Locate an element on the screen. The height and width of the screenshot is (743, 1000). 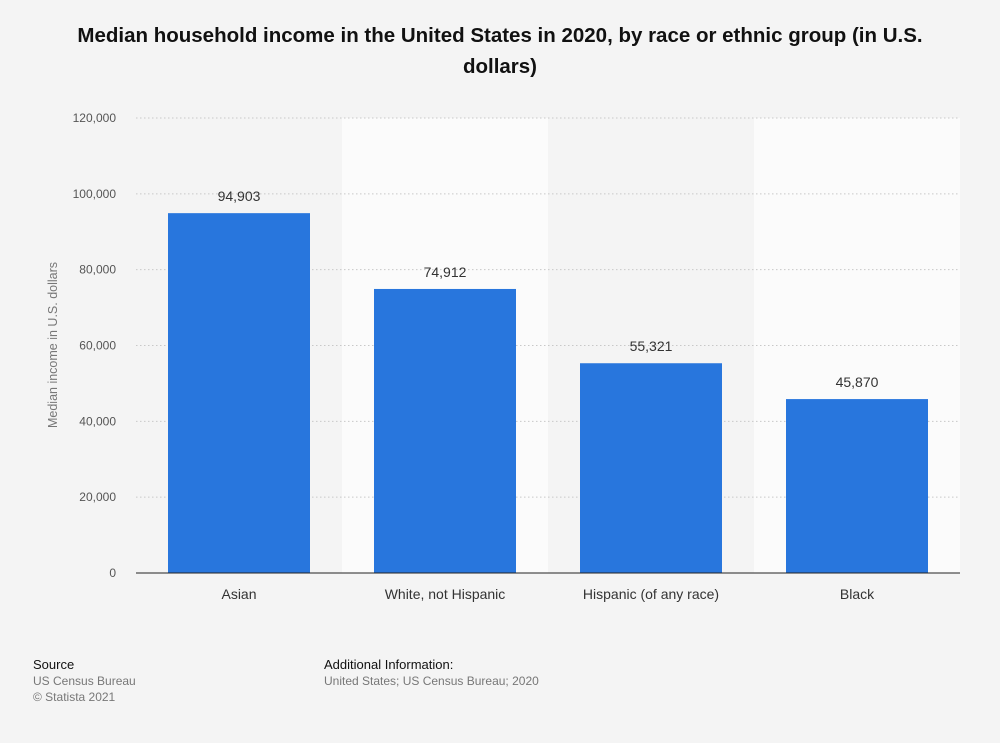
data-label-2: 55,321 is located at coordinates (651, 346).